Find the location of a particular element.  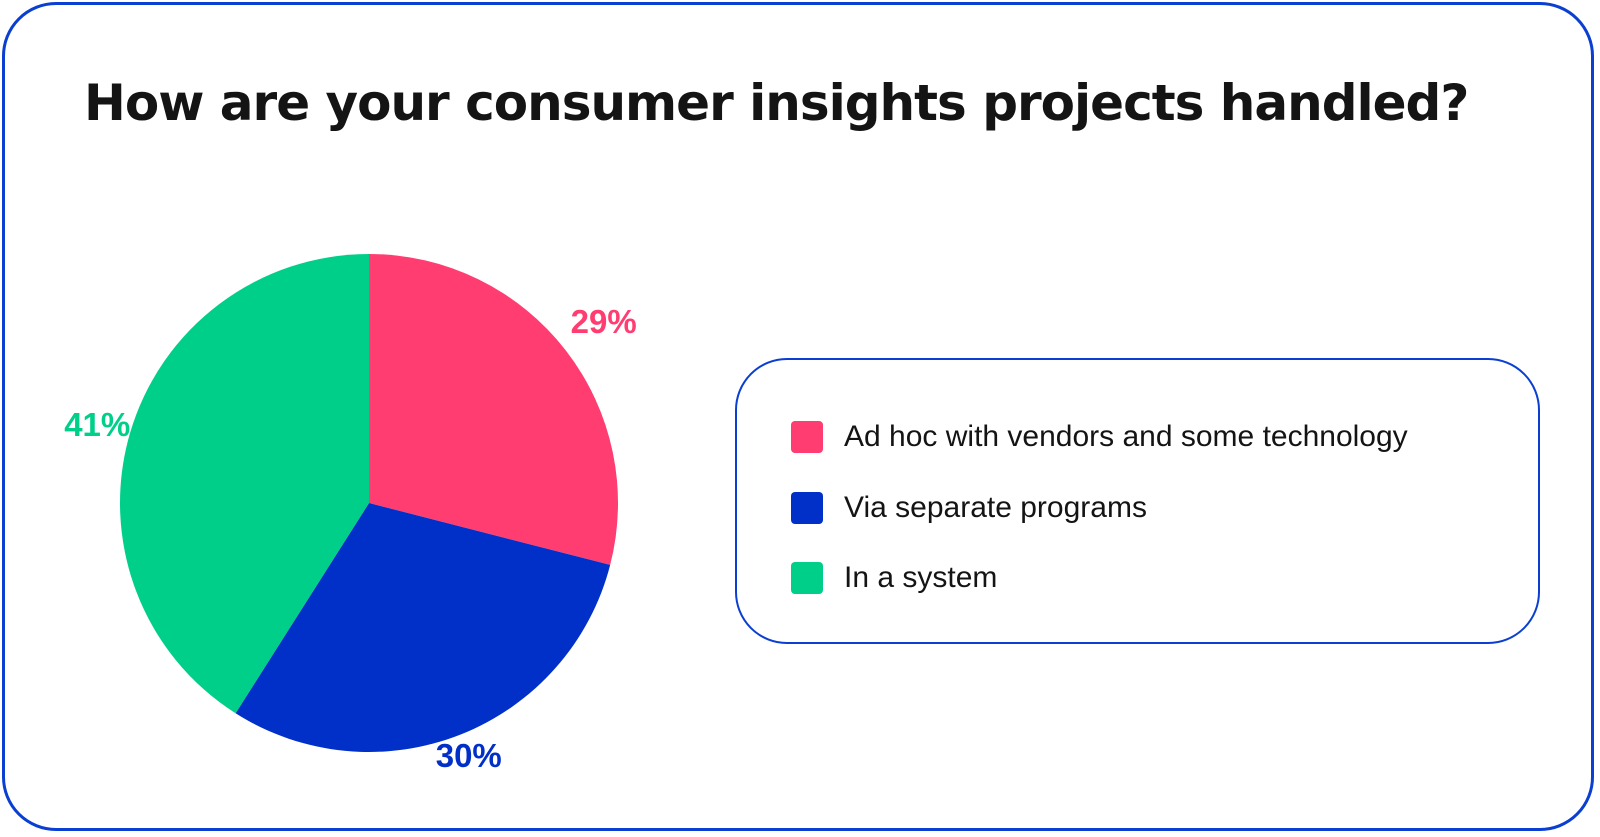

value-label-separate-programs: 30% is located at coordinates (469, 755).